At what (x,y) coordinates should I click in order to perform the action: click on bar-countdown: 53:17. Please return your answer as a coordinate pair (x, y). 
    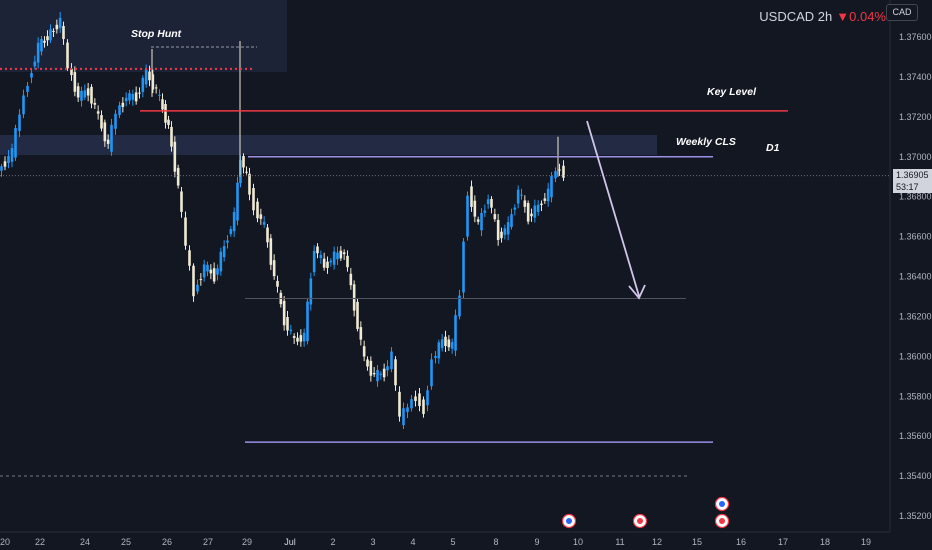
    Looking at the image, I should click on (907, 187).